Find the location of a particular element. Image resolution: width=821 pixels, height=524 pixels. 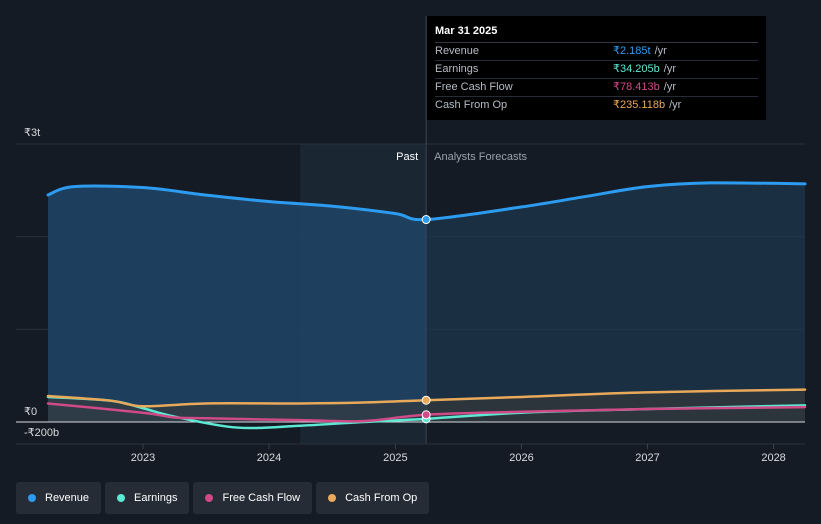

tooltip-row-earnings: Earnings ₹34.205b /yr is located at coordinates (596, 70).